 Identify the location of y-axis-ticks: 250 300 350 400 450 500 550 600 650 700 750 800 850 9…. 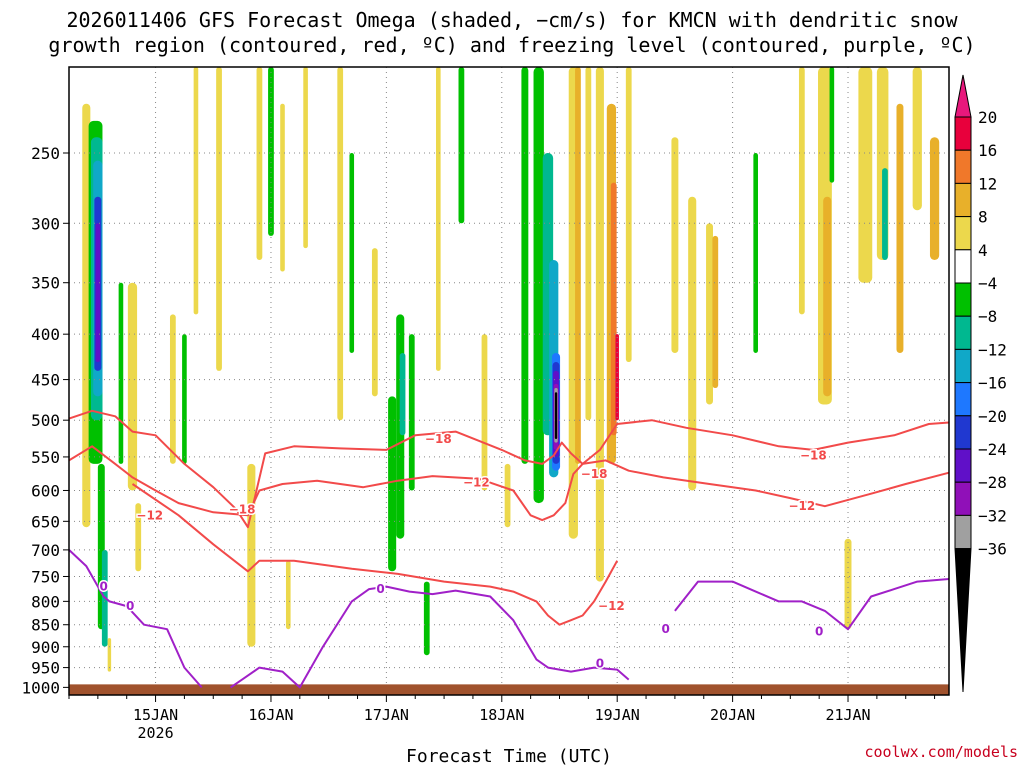
(45, 420).